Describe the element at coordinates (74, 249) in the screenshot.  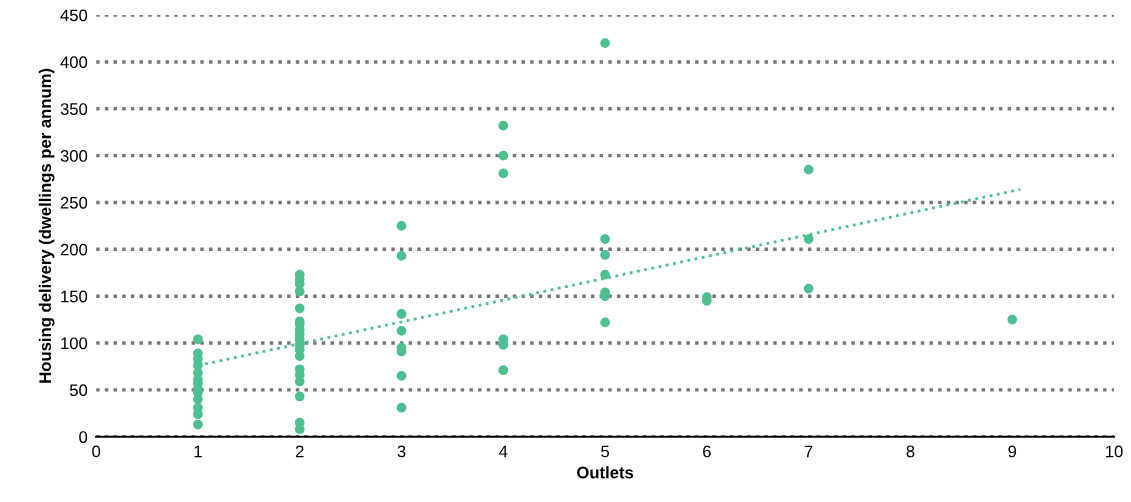
I see `y-tick-label: 200` at that location.